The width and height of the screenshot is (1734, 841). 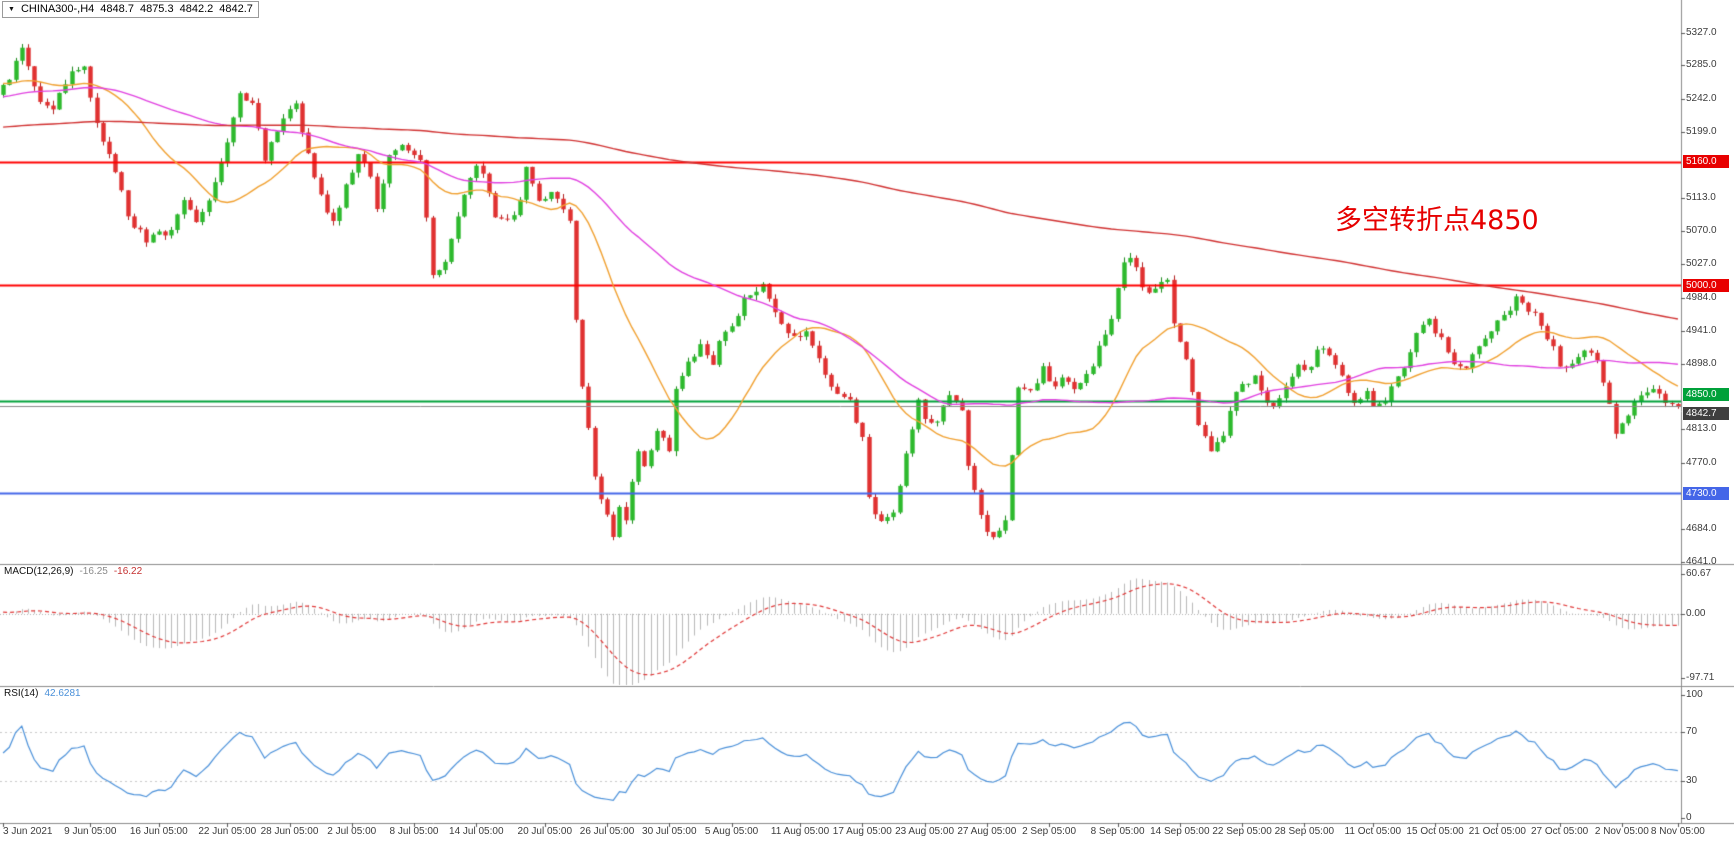 What do you see at coordinates (236, 8) in the screenshot?
I see `ohlc-close: 4842.7` at bounding box center [236, 8].